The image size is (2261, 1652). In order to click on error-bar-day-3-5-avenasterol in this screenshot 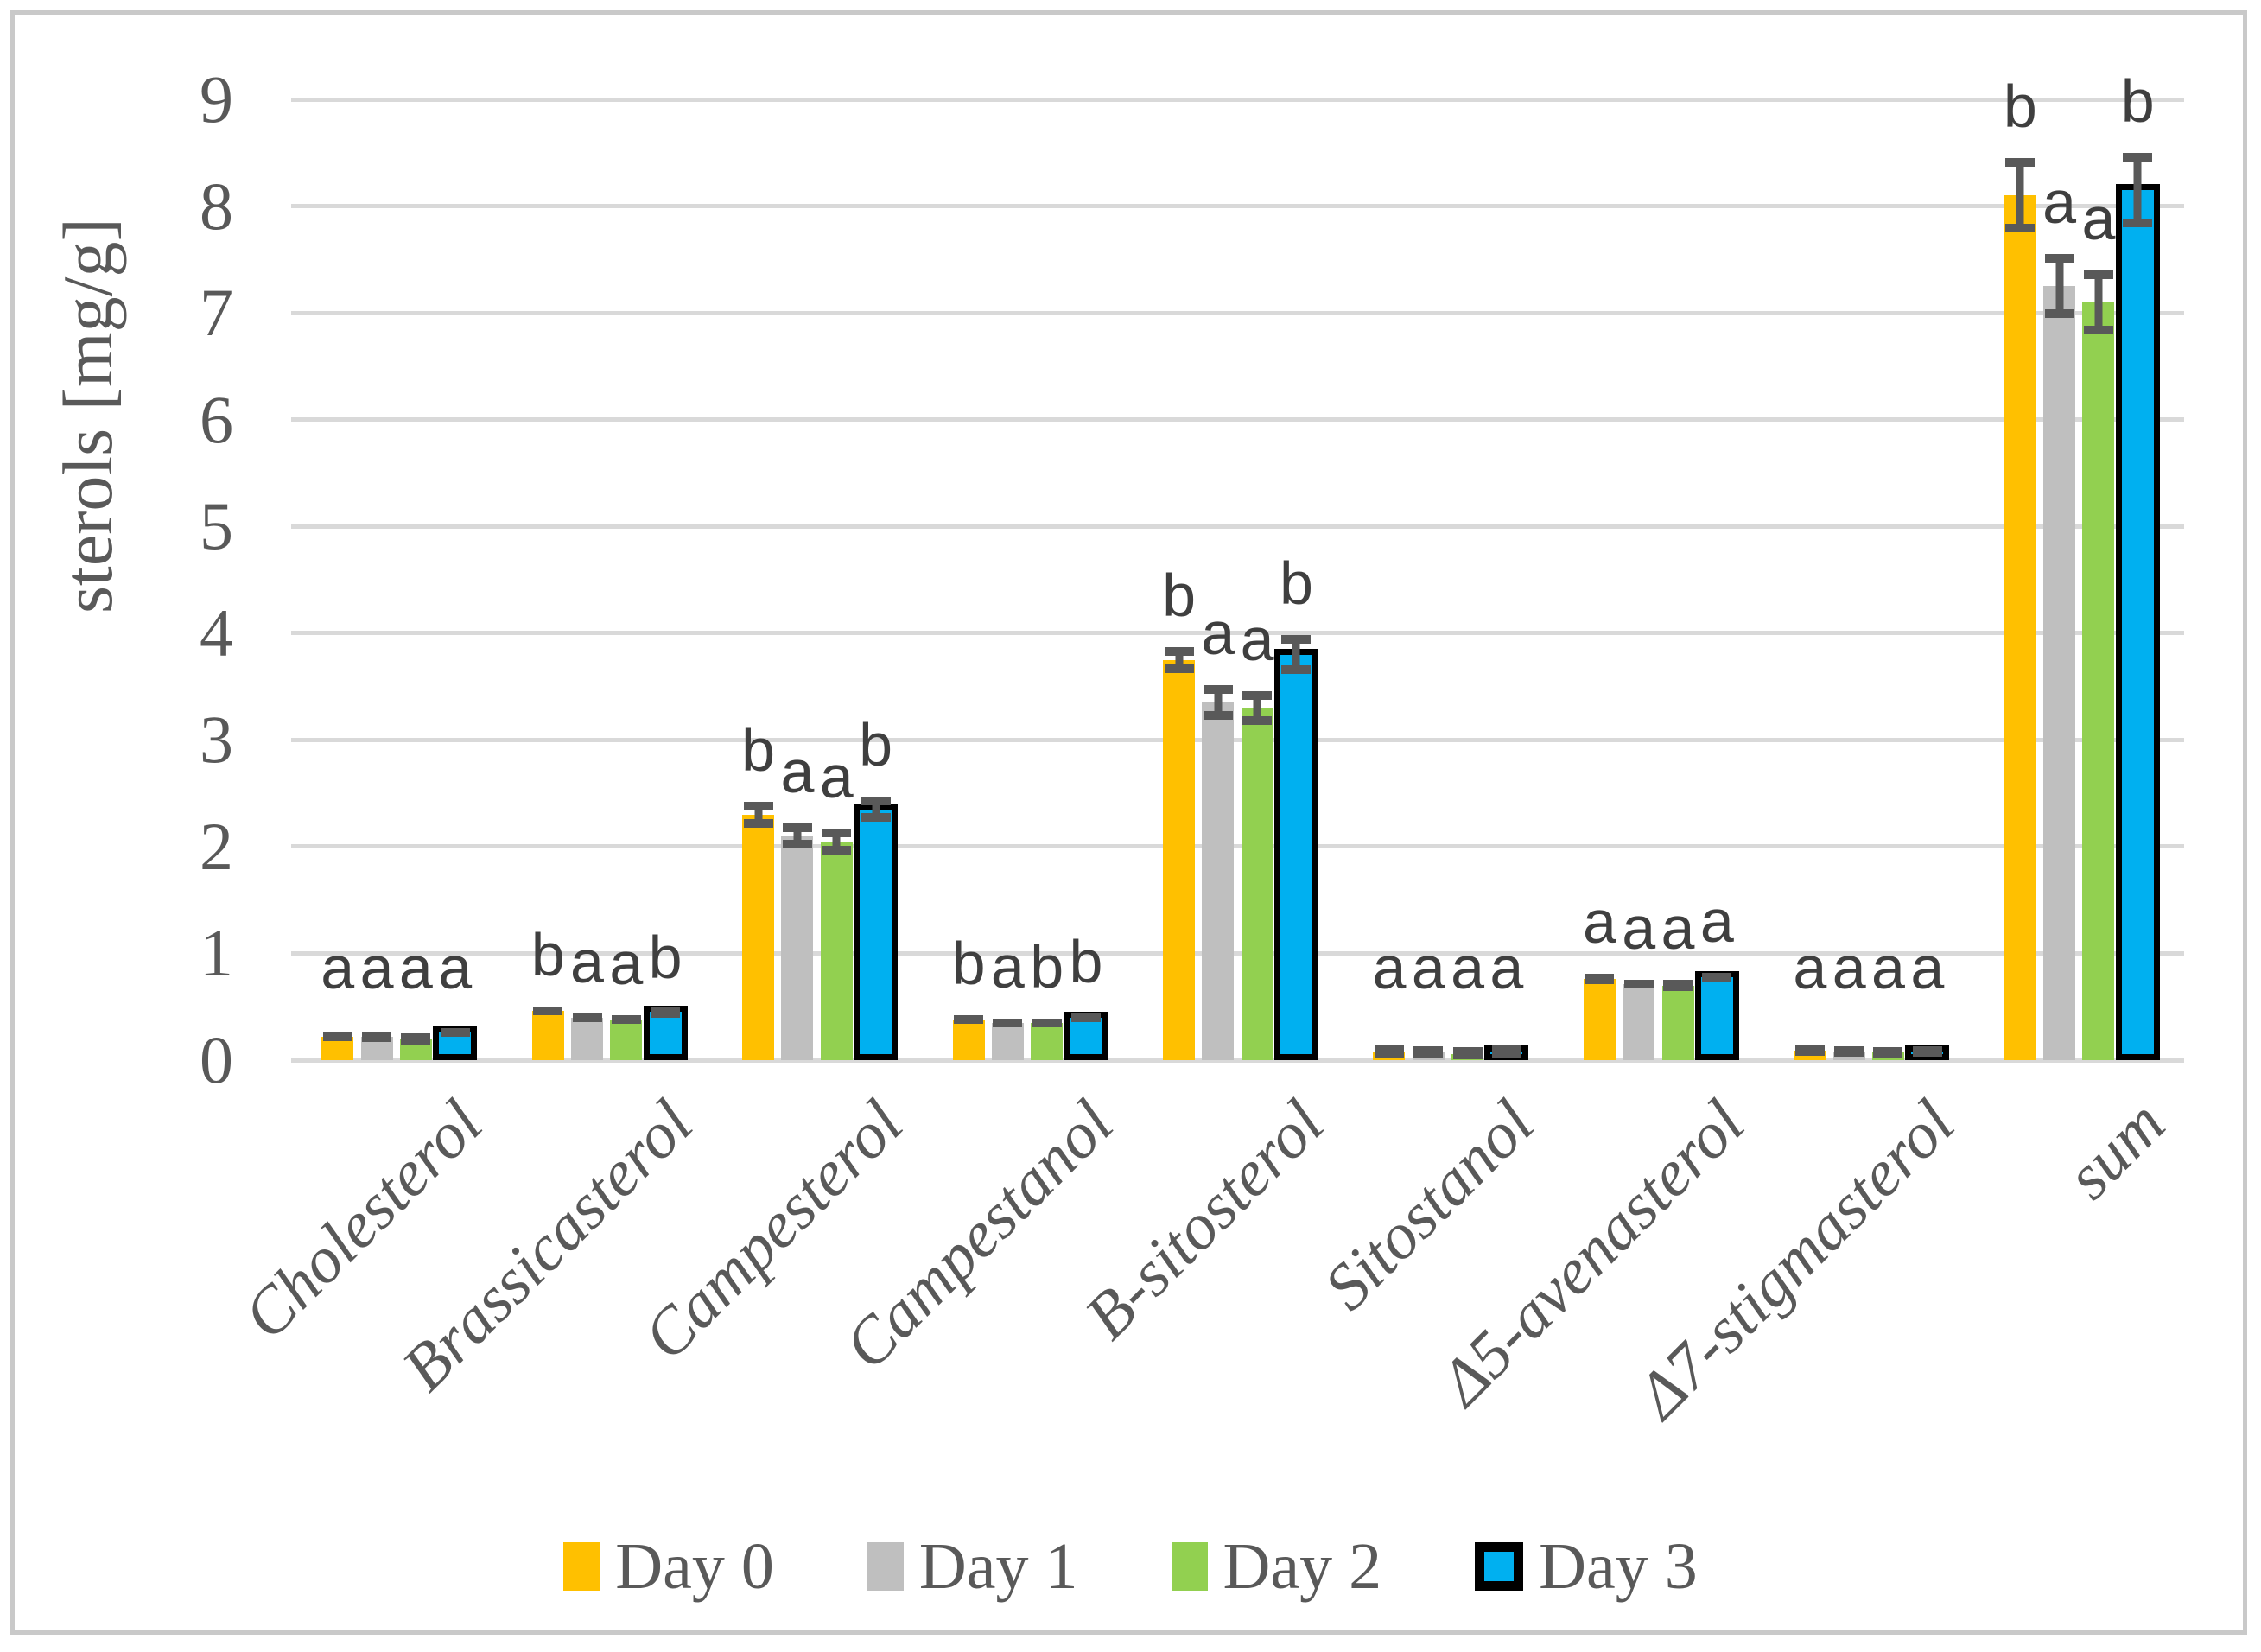, I will do `click(1717, 977)`.